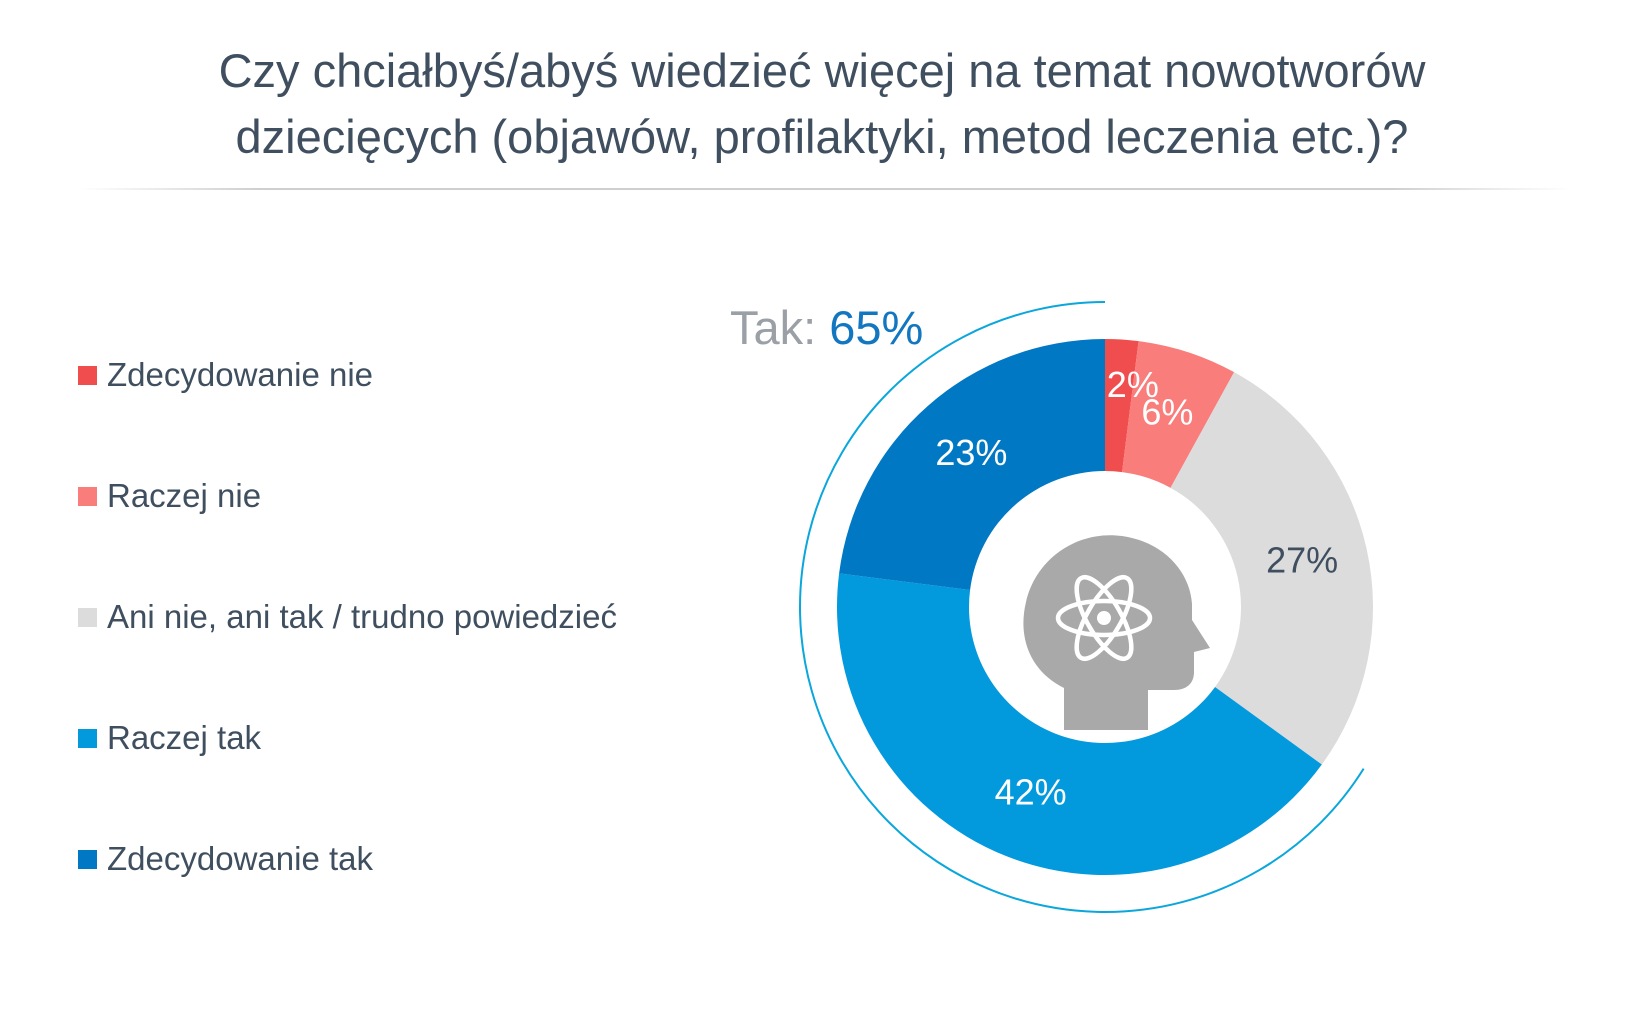  I want to click on slice-zdecydowanie-tak, so click(972, 464).